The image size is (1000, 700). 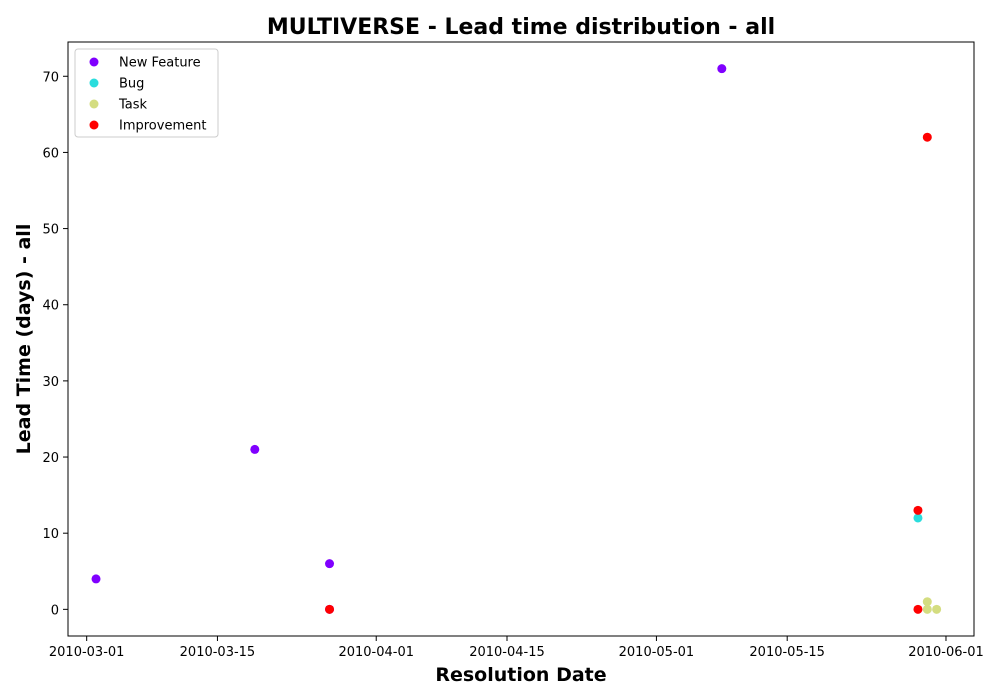 I want to click on legend: New Feature Bug Task Improvement, so click(x=146, y=93).